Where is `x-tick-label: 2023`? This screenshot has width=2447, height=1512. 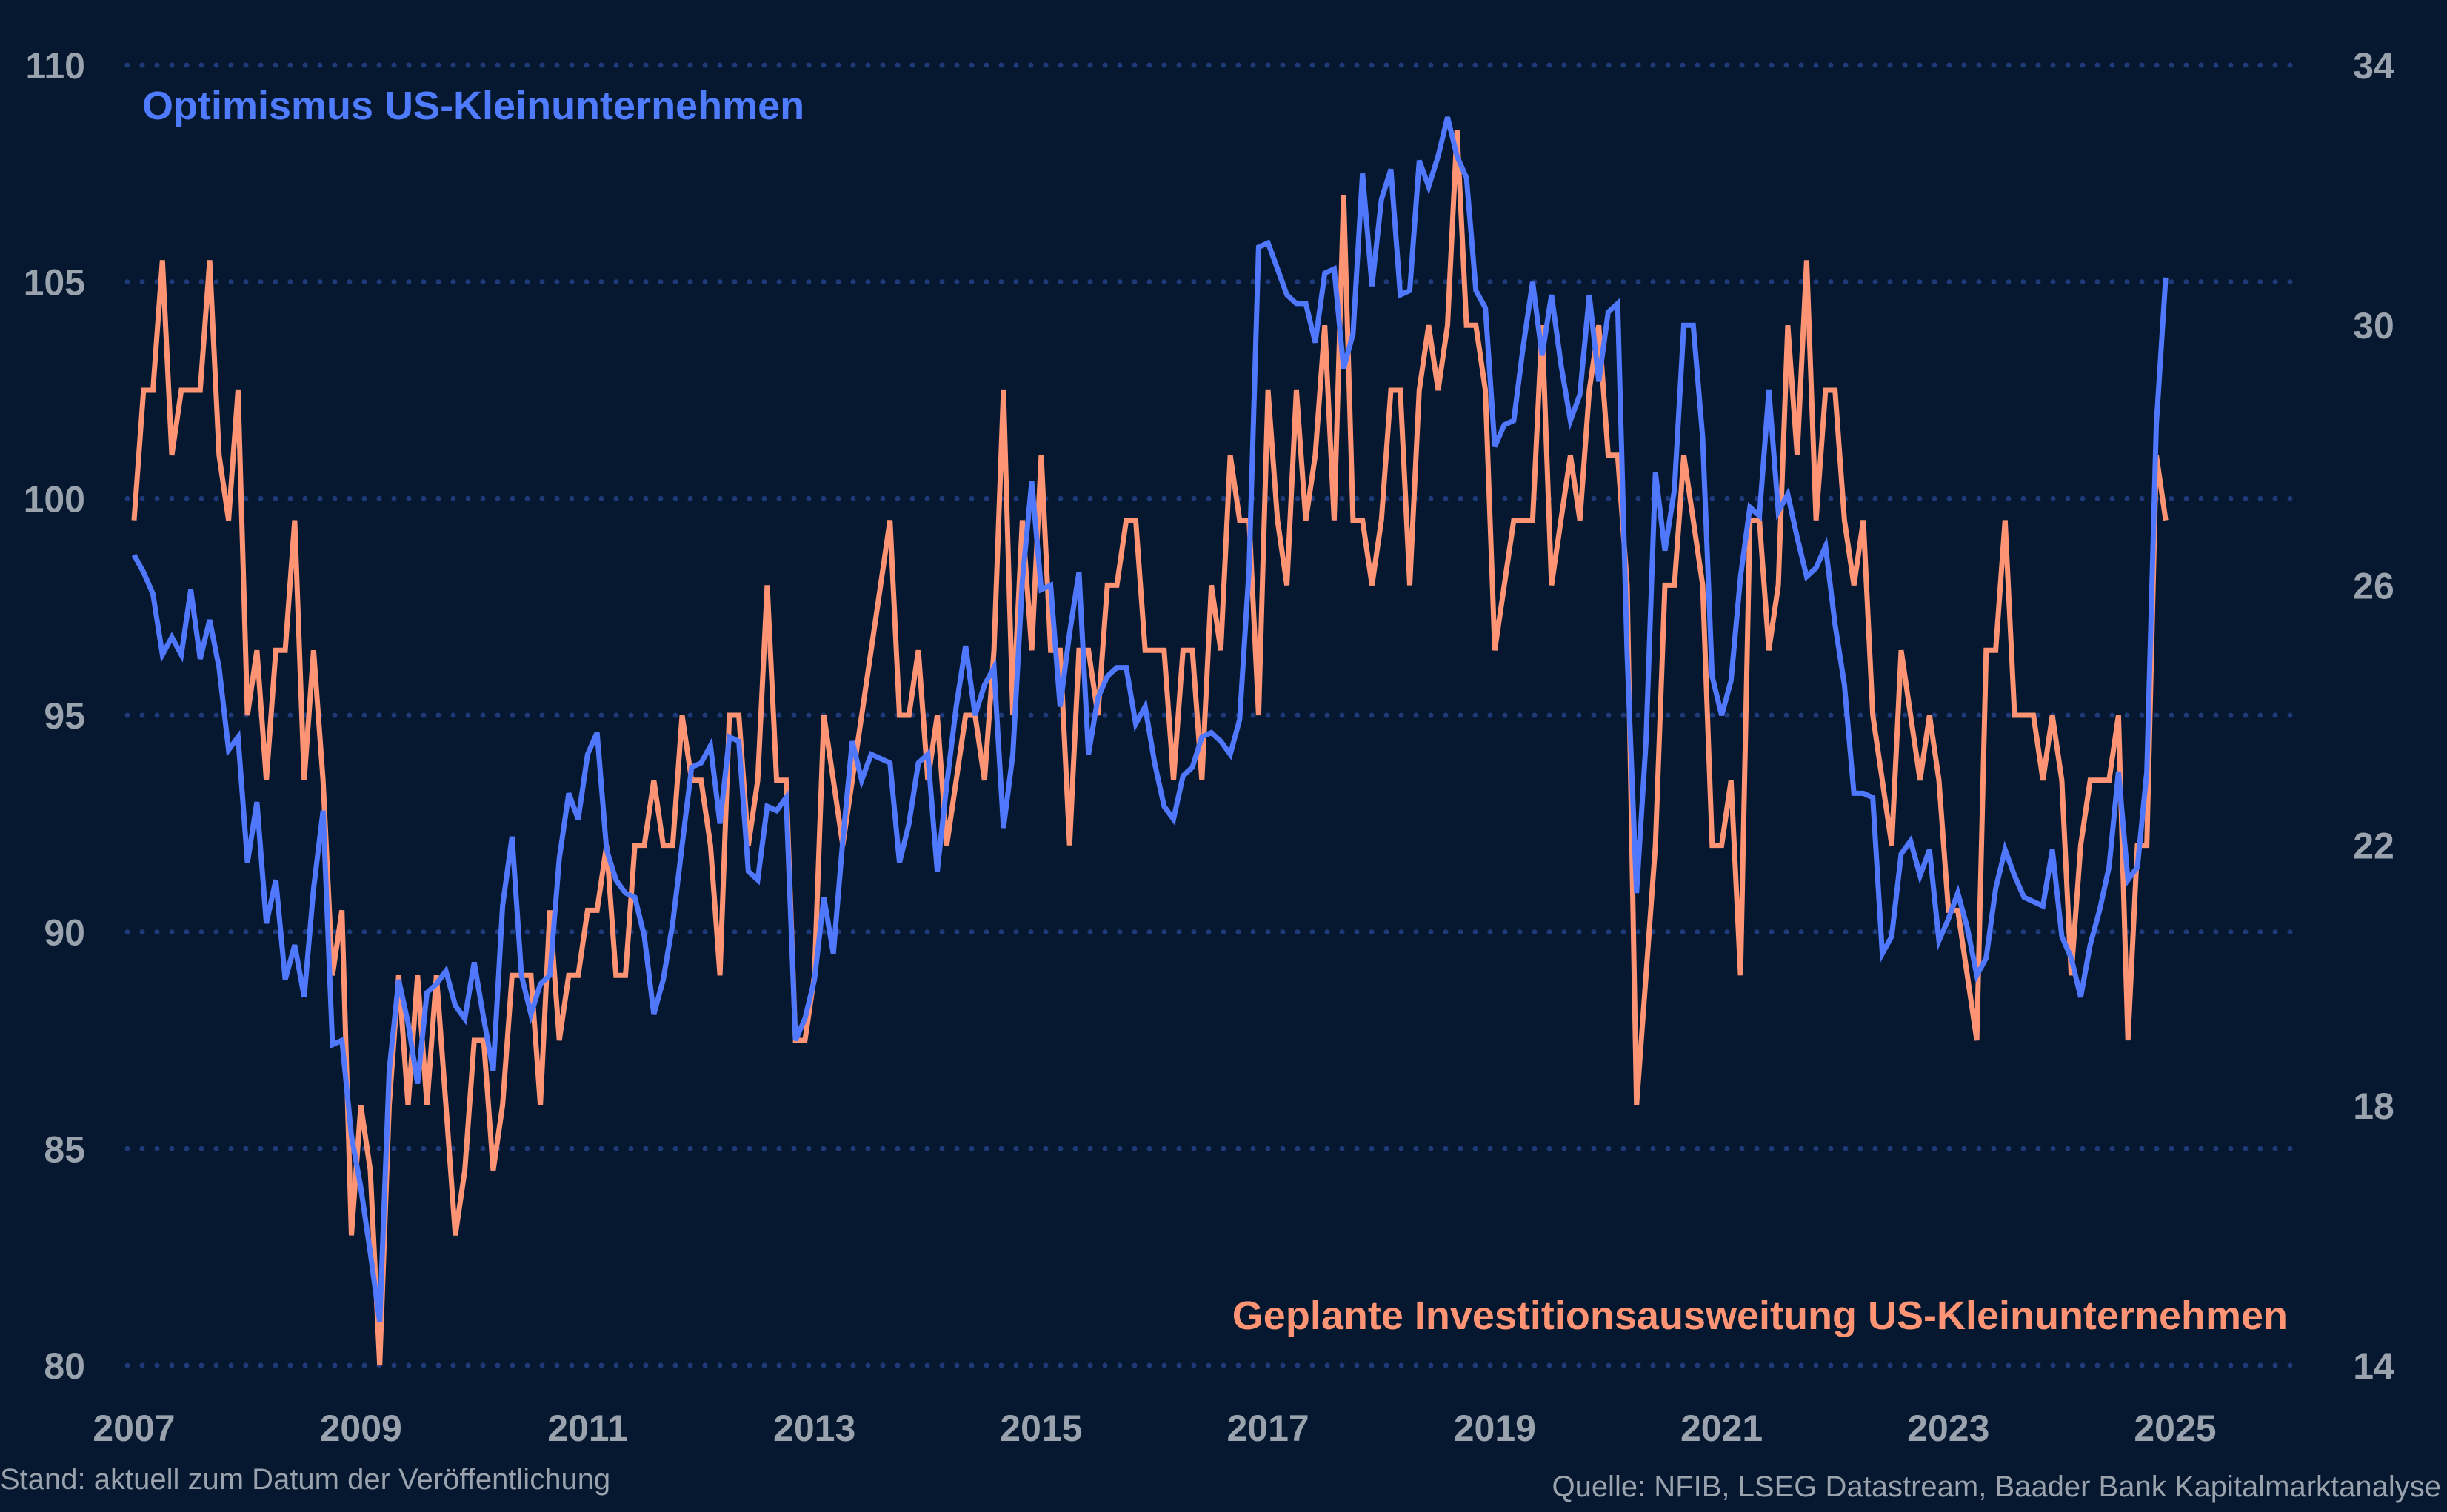
x-tick-label: 2023 is located at coordinates (1948, 1428).